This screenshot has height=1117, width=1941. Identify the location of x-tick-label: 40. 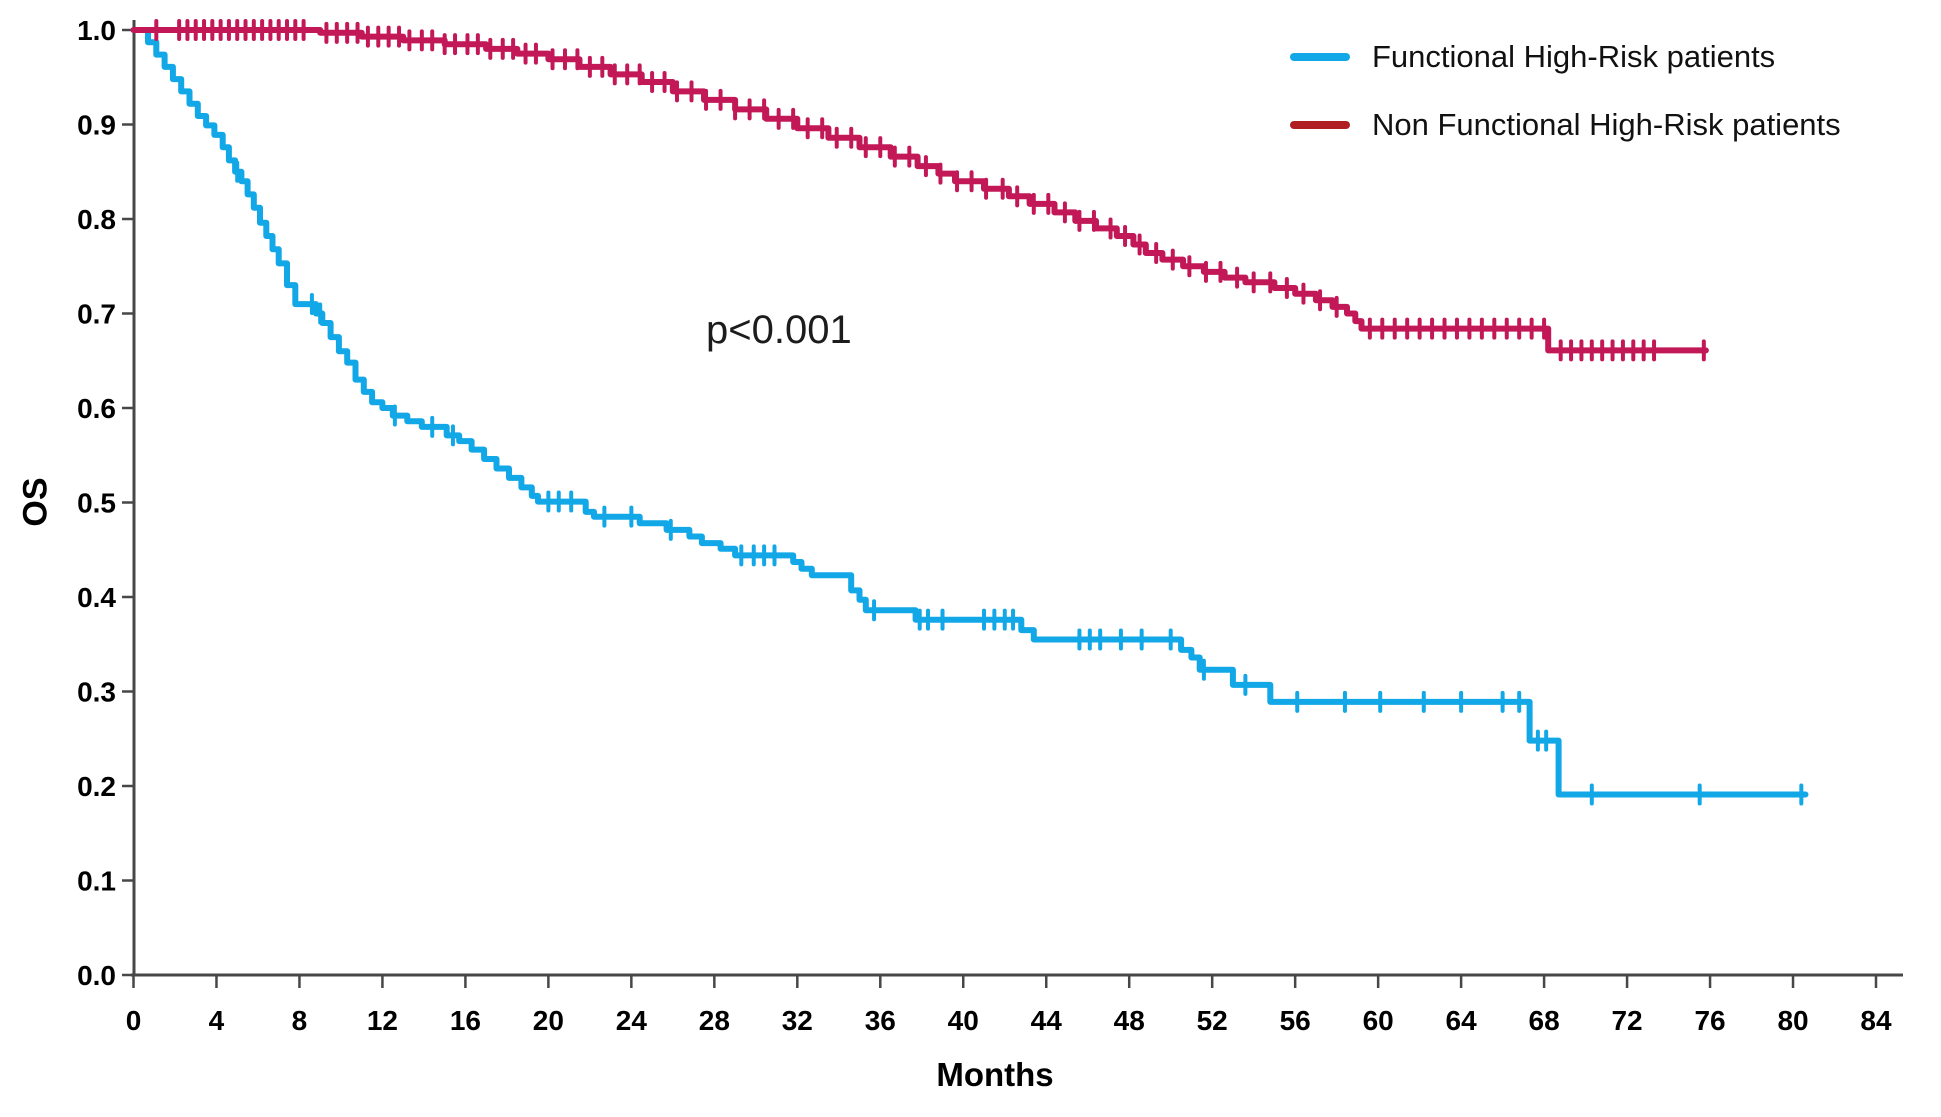
(963, 1020).